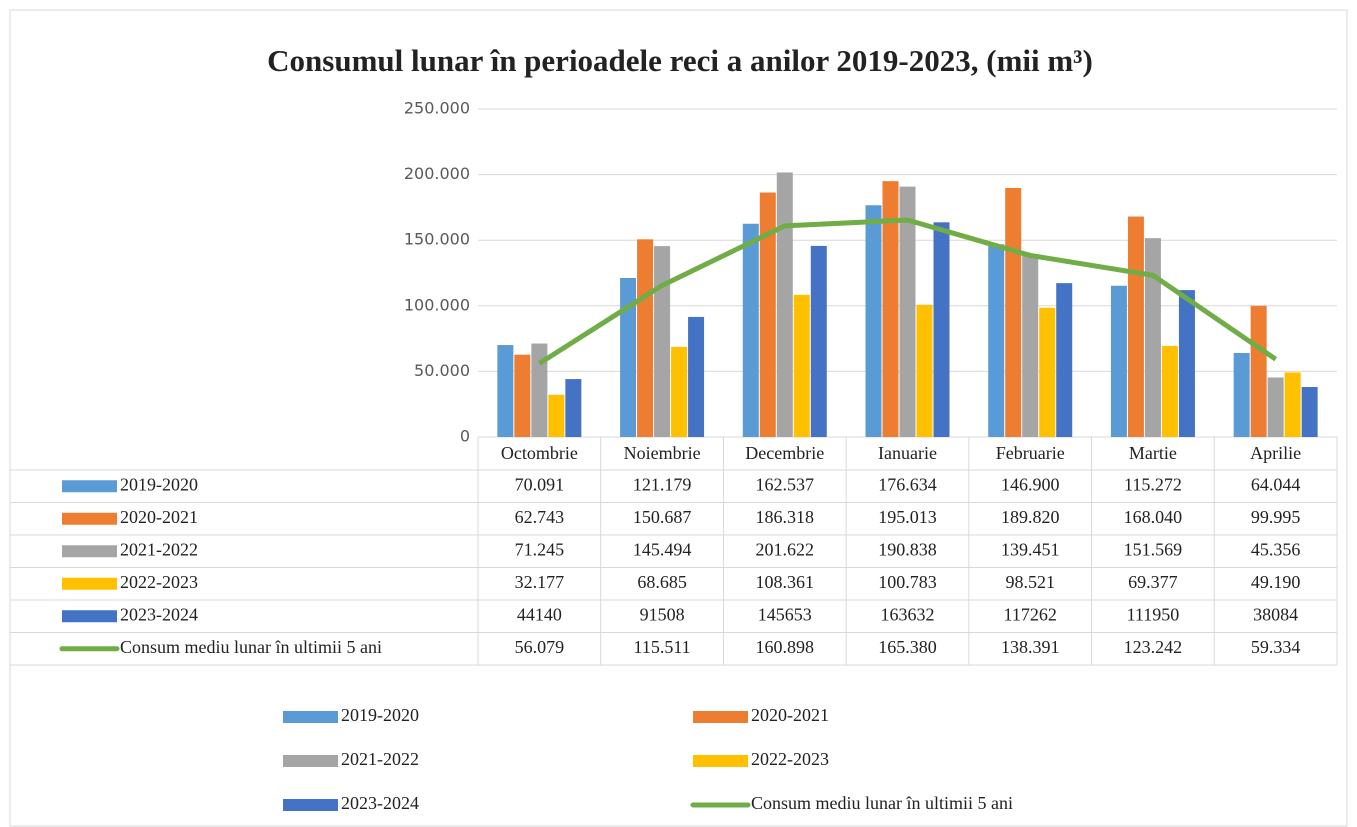 The image size is (1357, 827). What do you see at coordinates (785, 614) in the screenshot?
I see `table-cell: 145653` at bounding box center [785, 614].